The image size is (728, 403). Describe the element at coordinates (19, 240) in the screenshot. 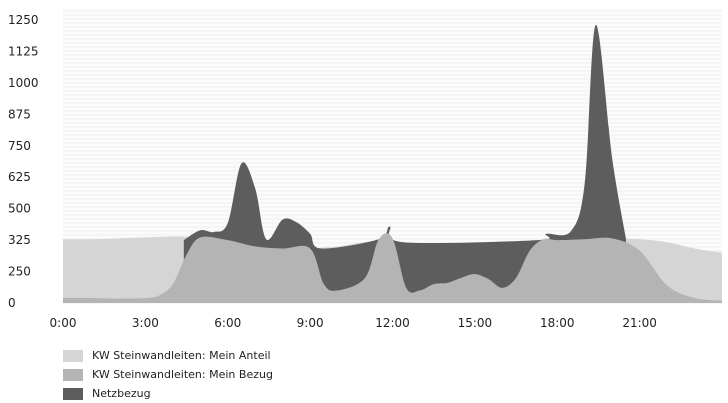

I see `y-tick-label: 325` at that location.